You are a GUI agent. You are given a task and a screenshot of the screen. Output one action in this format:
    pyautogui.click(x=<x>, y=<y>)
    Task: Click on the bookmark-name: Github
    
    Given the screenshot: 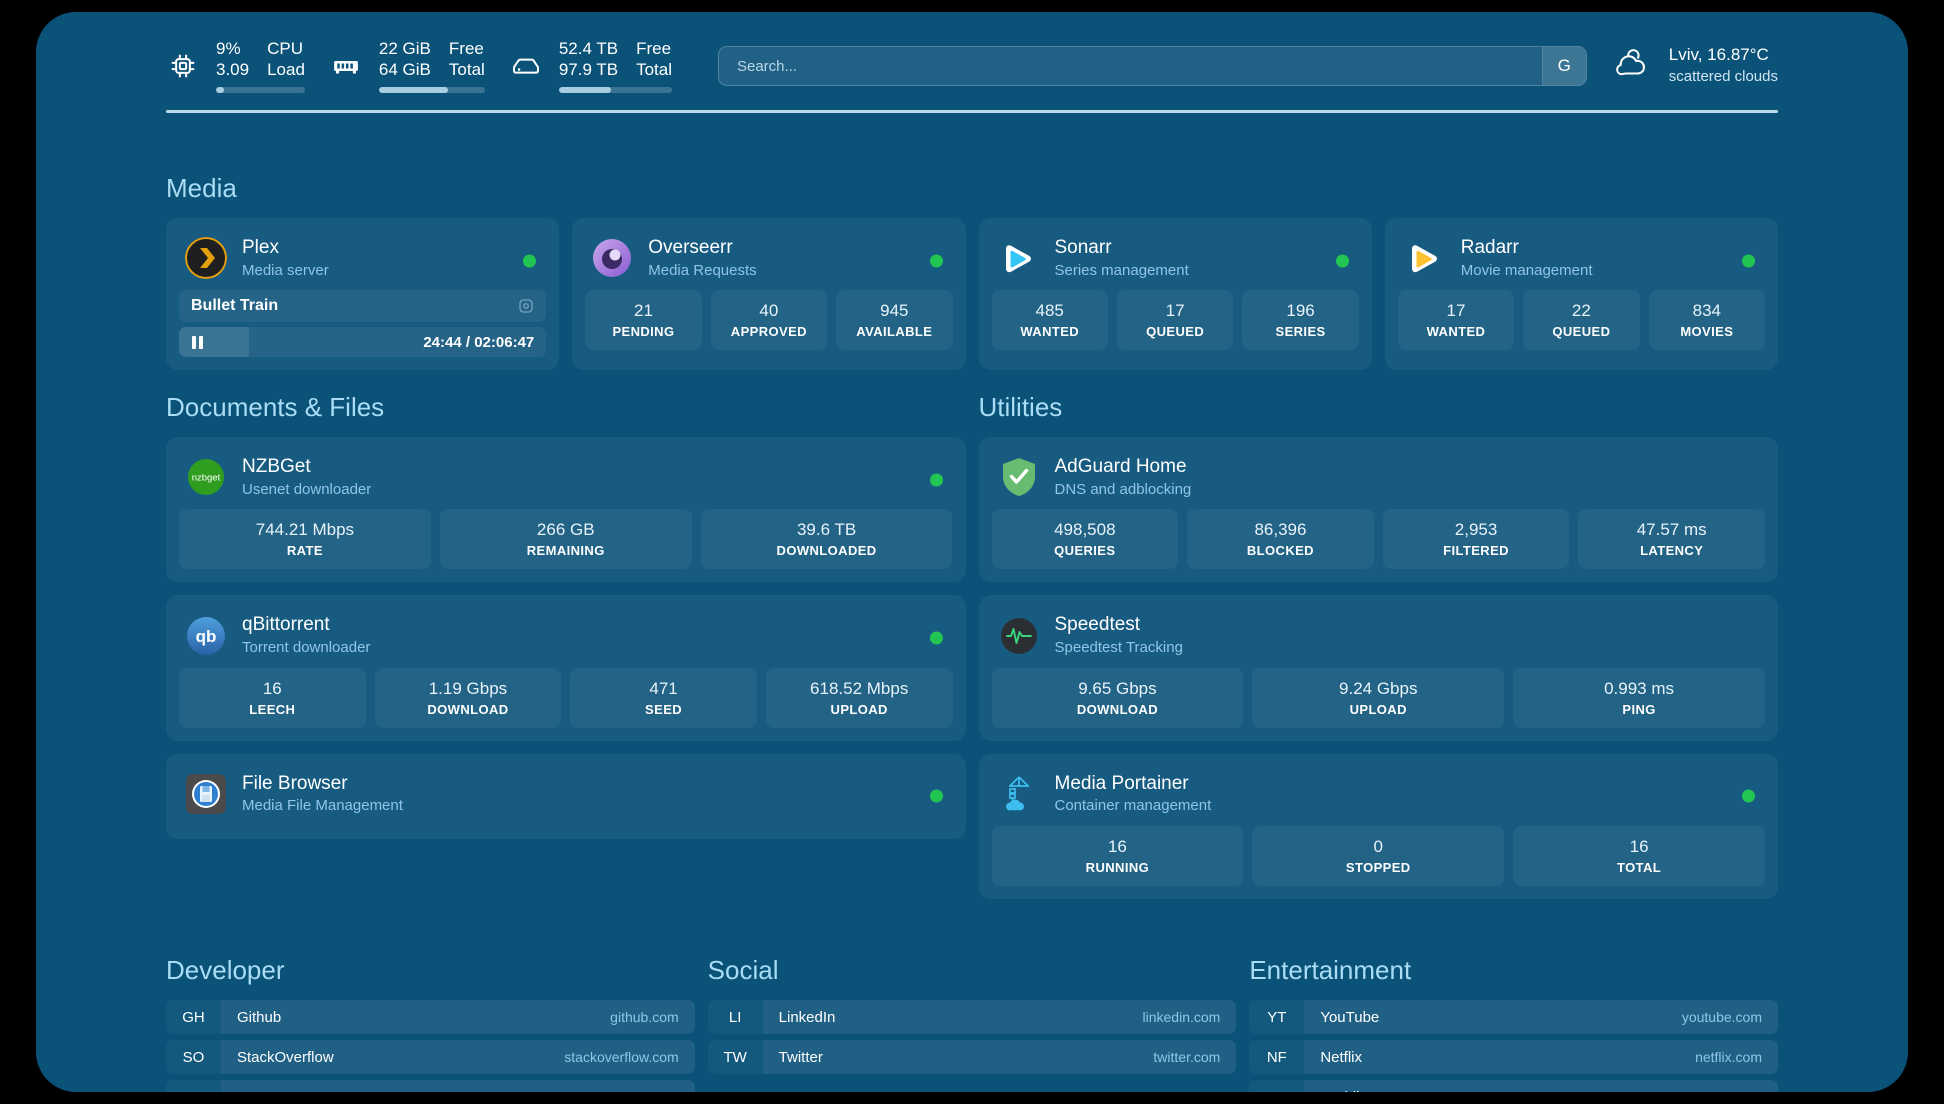 What is the action you would take?
    pyautogui.click(x=259, y=1017)
    